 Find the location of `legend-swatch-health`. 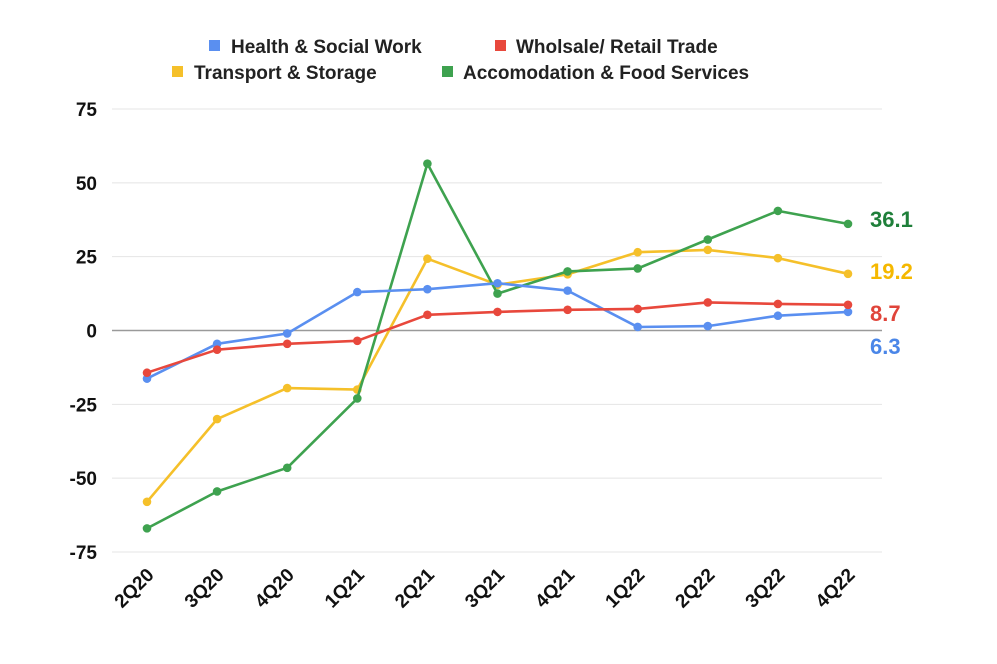

legend-swatch-health is located at coordinates (214, 45).